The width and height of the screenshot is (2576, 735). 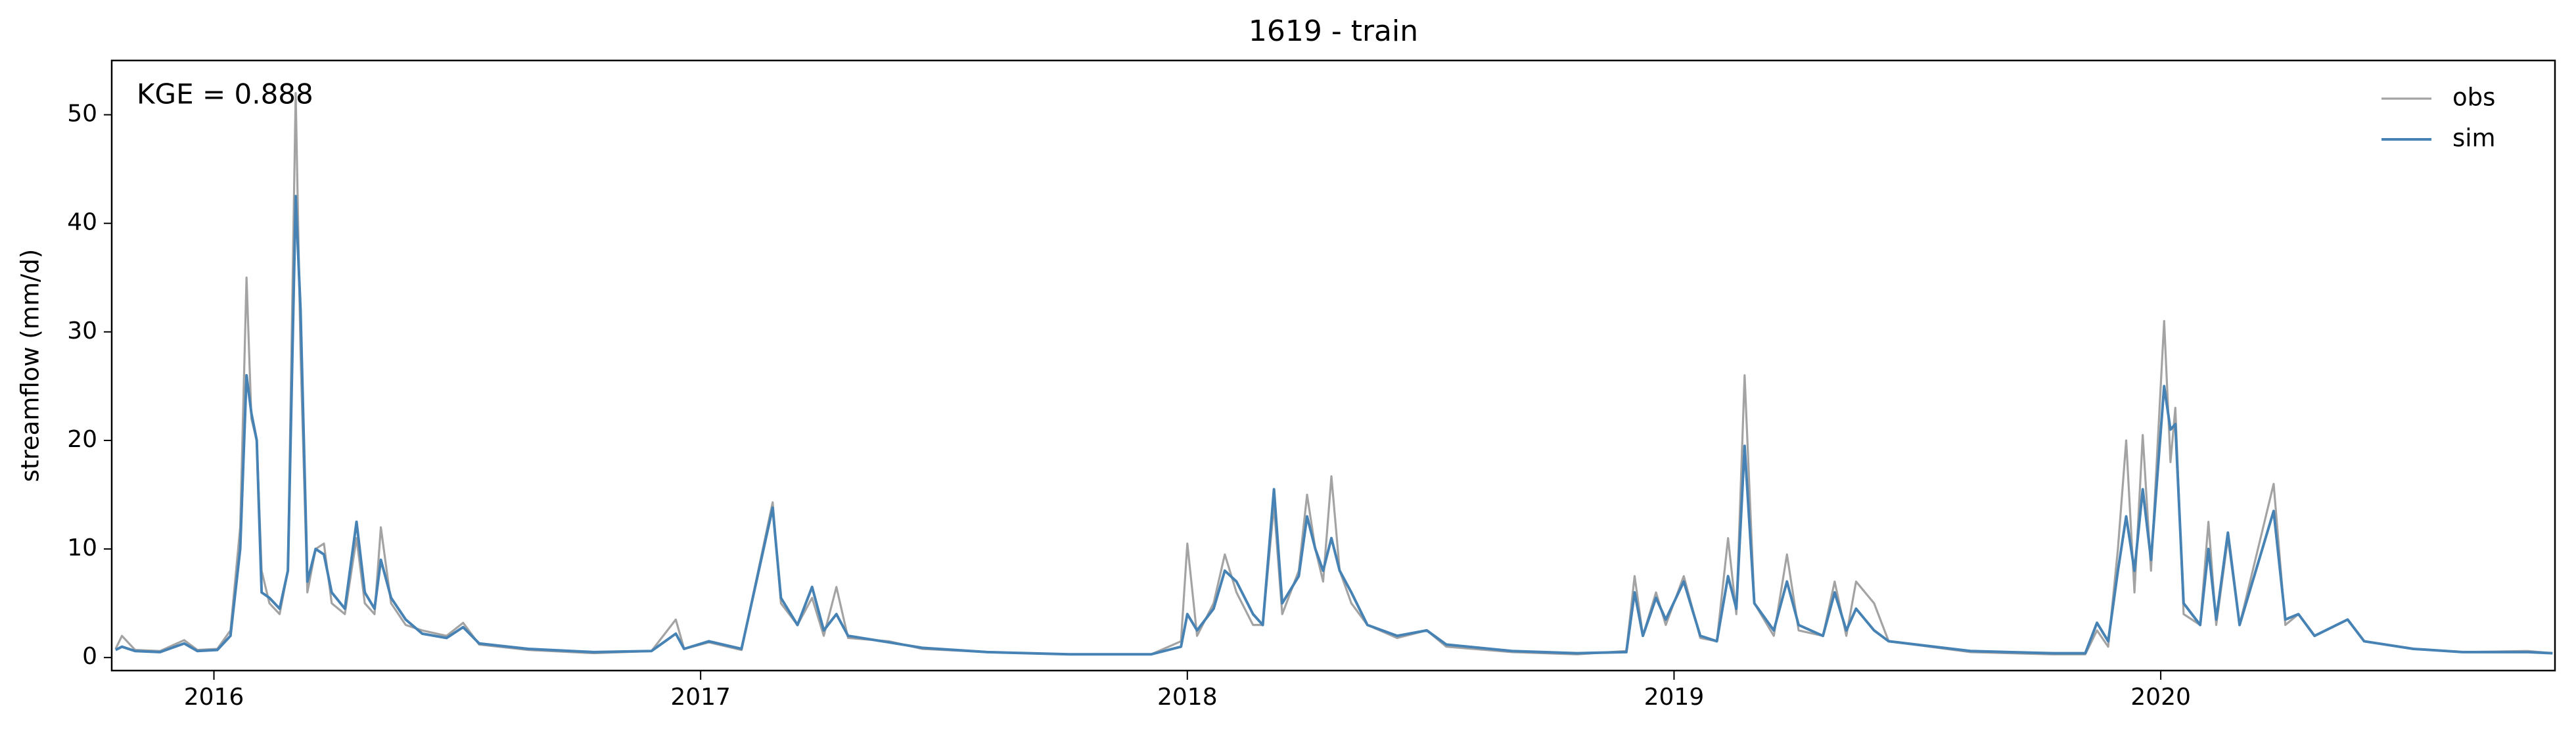 What do you see at coordinates (82, 331) in the screenshot?
I see `y-tick-label: 30` at bounding box center [82, 331].